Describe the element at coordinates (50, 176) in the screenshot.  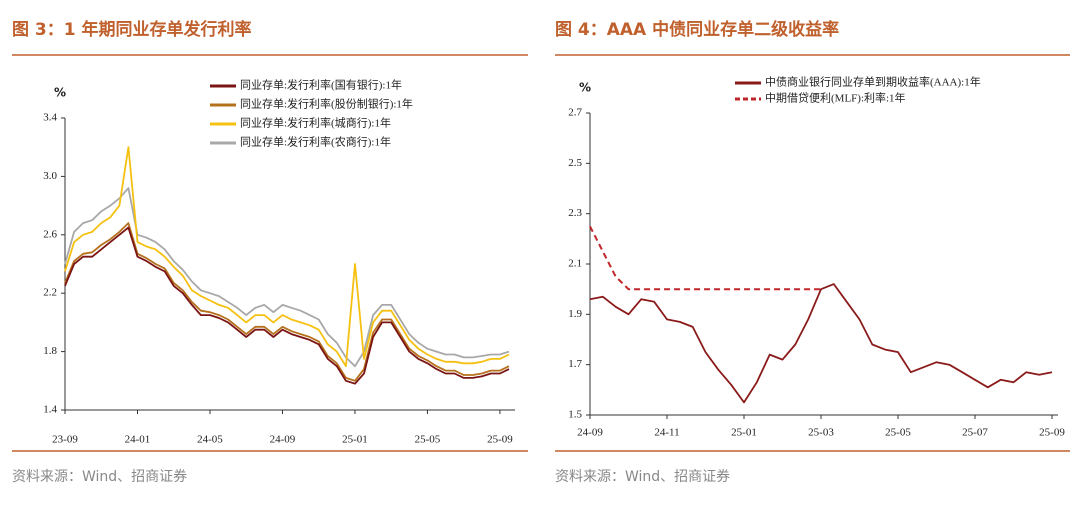
I see `y-tick-label: 3.0` at that location.